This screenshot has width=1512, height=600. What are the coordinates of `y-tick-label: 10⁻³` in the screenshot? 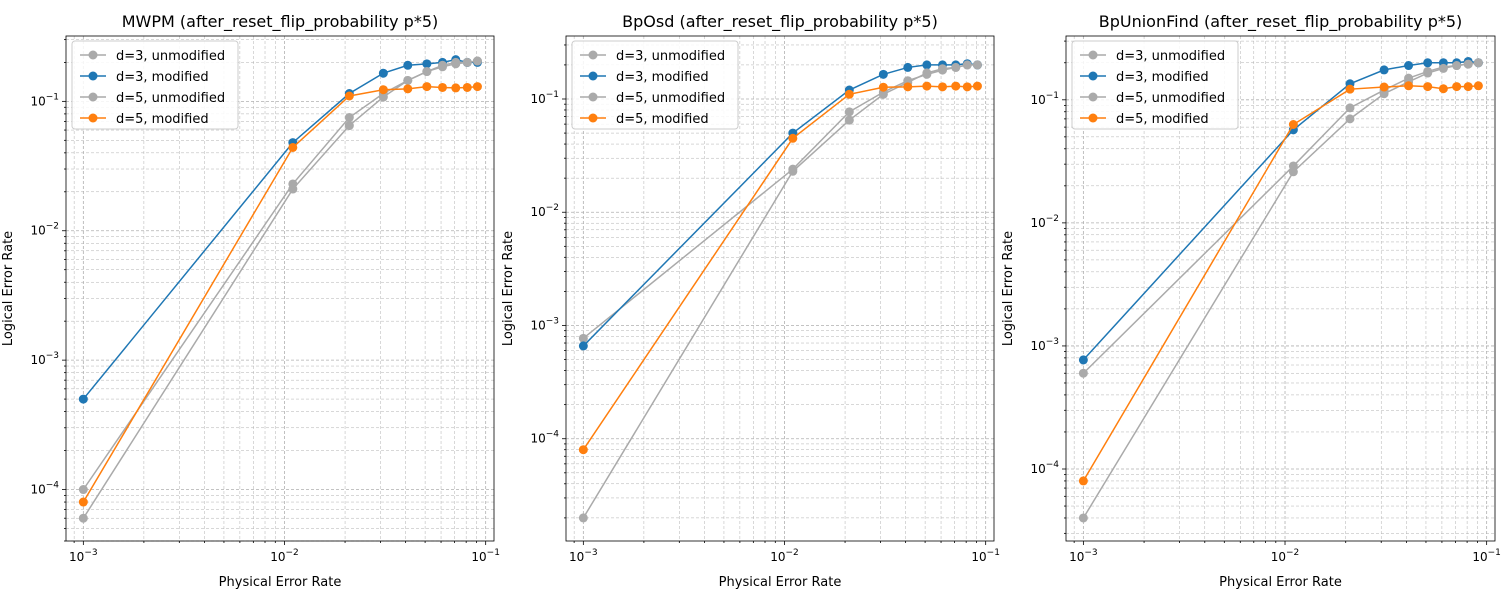 It's located at (1044, 345).